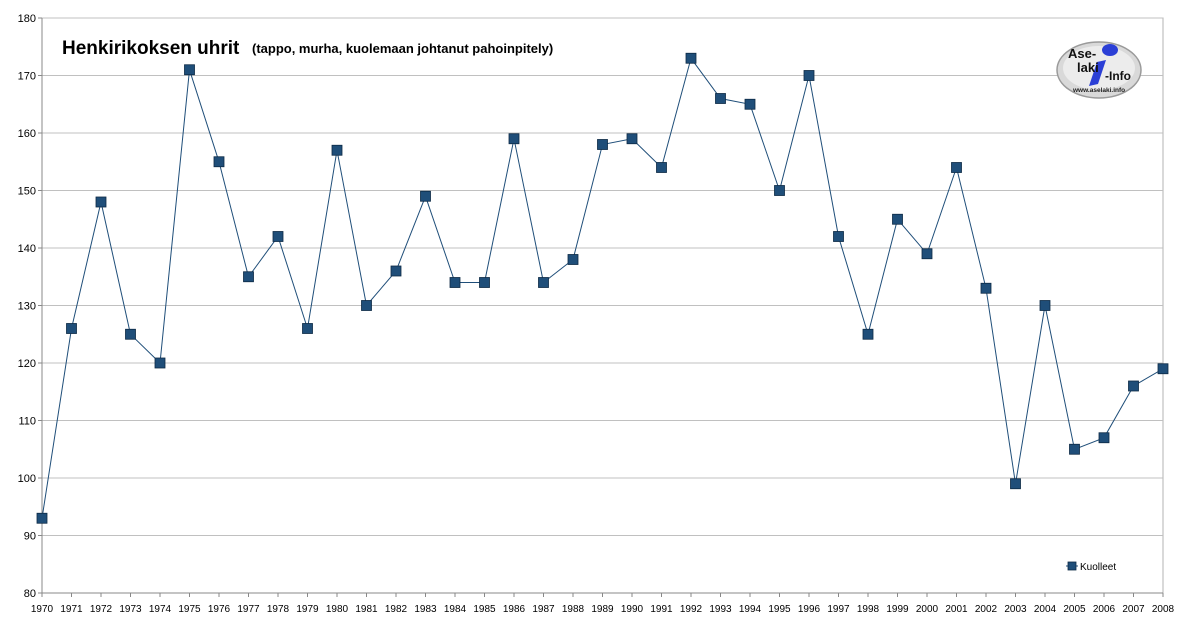 The image size is (1188, 628). What do you see at coordinates (1098, 567) in the screenshot?
I see `legend-label: Kuolleet` at bounding box center [1098, 567].